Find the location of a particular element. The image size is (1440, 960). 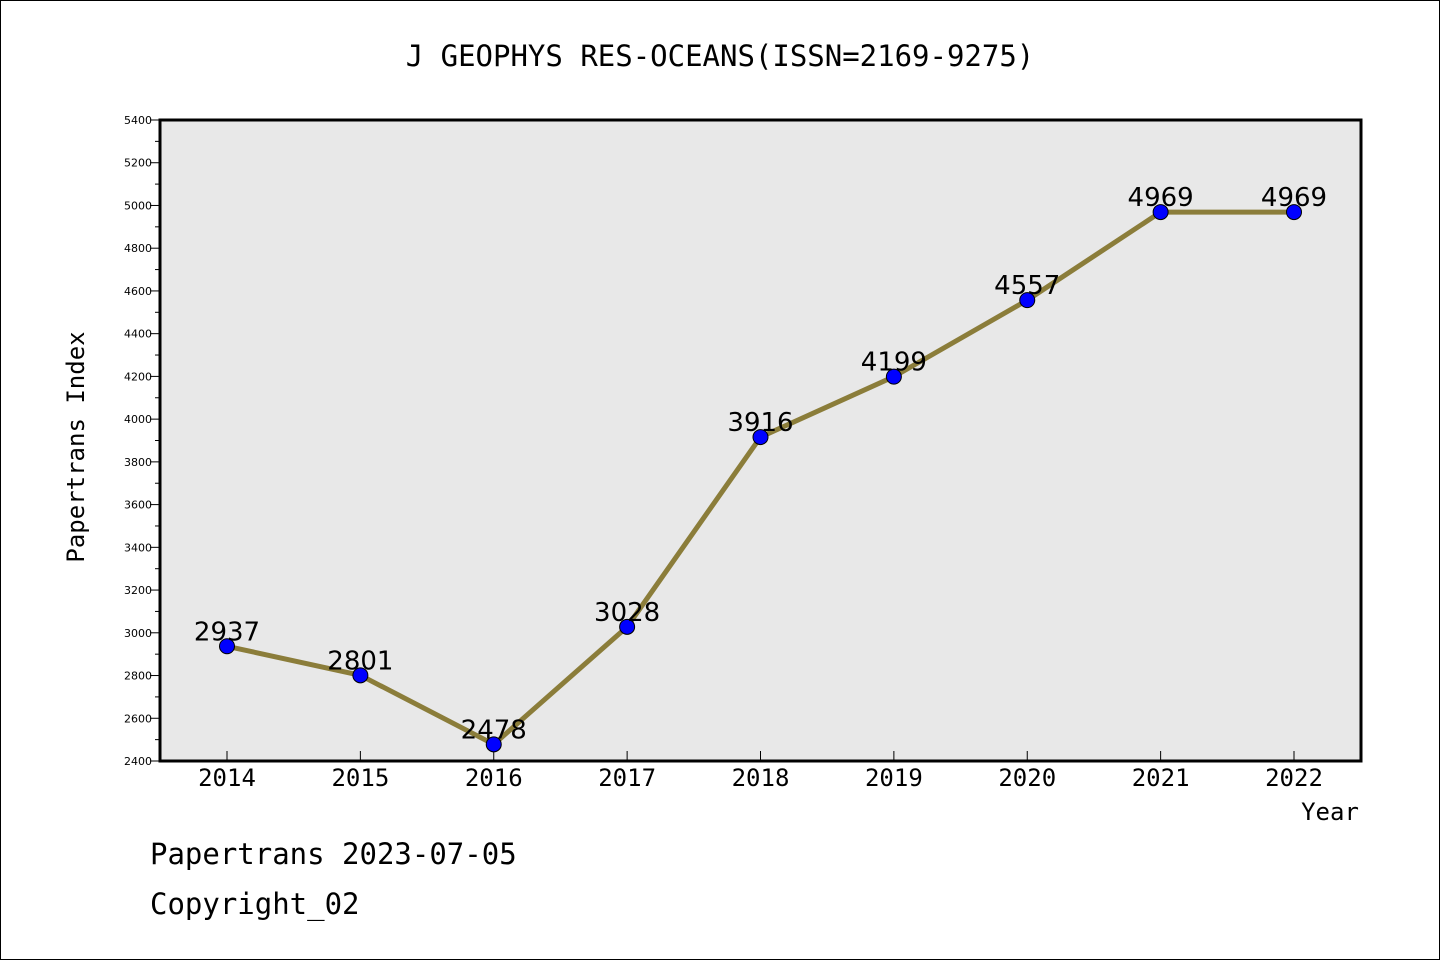

x-tick-label: 2022 is located at coordinates (1294, 778).